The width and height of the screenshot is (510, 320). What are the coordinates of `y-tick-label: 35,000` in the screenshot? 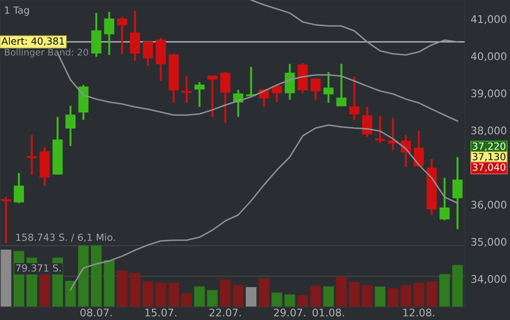 It's located at (488, 242).